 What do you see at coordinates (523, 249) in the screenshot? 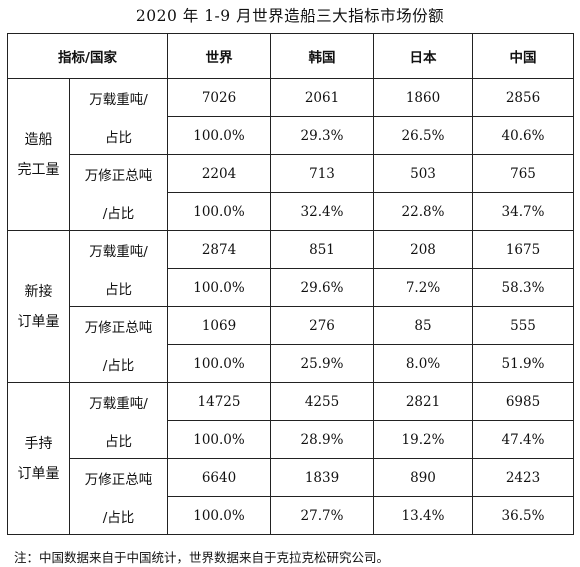
I see `cell-china-value: 1675` at bounding box center [523, 249].